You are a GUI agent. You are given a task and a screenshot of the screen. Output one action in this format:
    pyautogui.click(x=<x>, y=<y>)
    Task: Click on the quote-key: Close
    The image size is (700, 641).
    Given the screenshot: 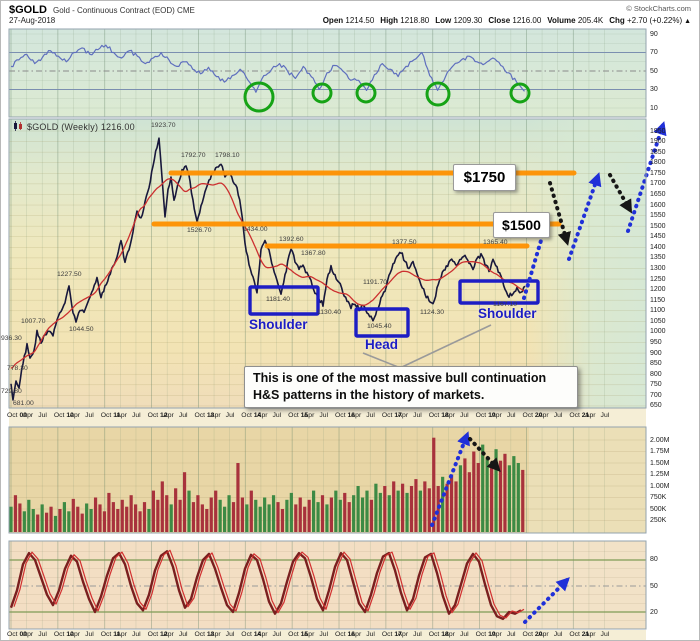 What is the action you would take?
    pyautogui.click(x=499, y=20)
    